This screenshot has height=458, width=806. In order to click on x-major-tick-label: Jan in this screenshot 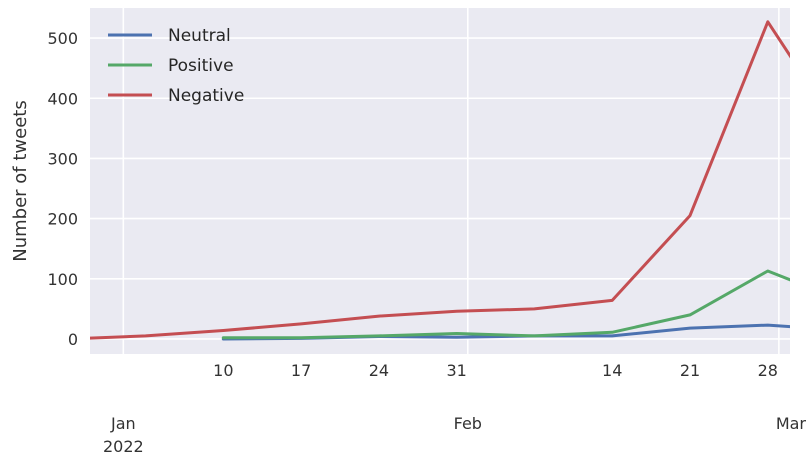, I will do `click(123, 423)`.